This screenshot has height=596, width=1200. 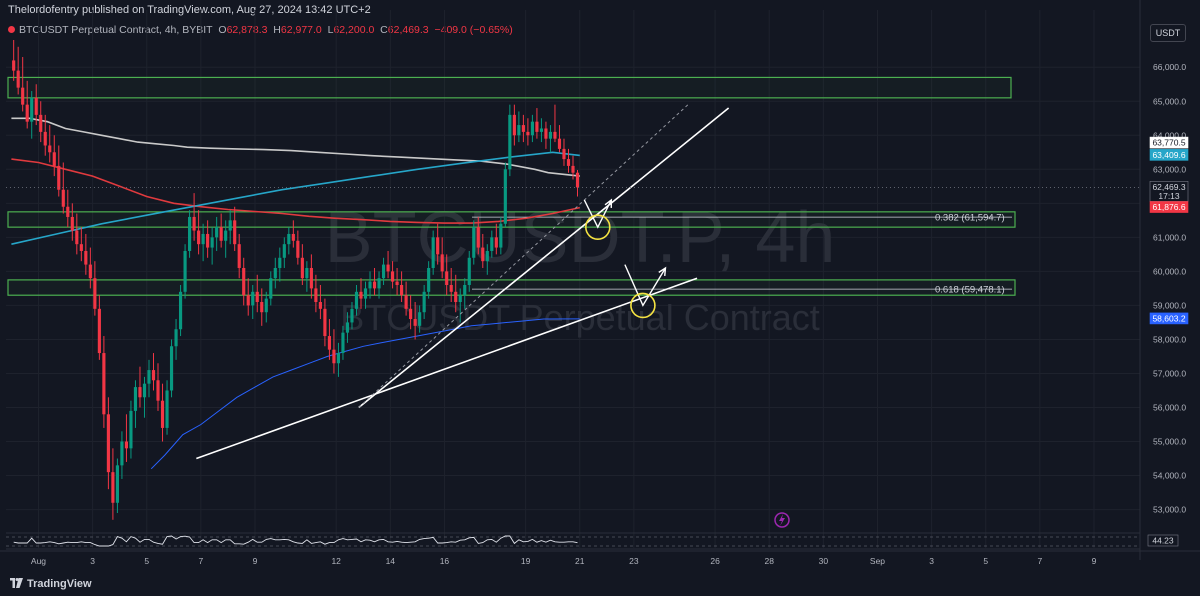 What do you see at coordinates (16, 583) in the screenshot?
I see `tradingview-logo-icon` at bounding box center [16, 583].